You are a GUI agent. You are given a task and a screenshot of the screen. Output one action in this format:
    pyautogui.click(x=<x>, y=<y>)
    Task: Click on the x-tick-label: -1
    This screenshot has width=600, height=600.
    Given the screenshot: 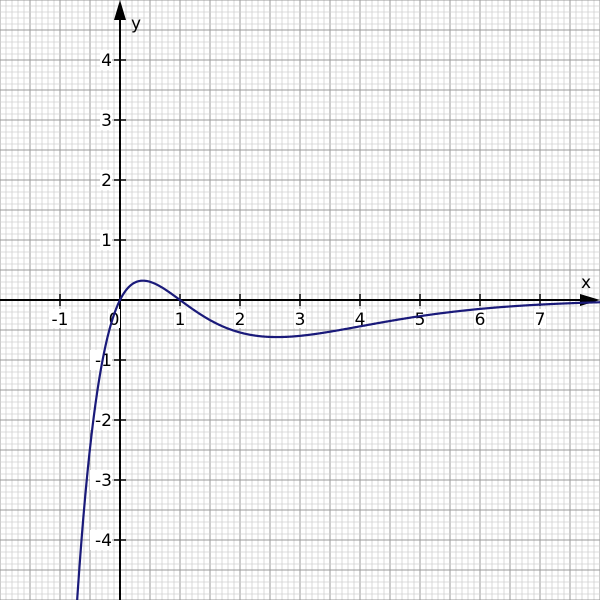 What is the action you would take?
    pyautogui.click(x=60, y=320)
    